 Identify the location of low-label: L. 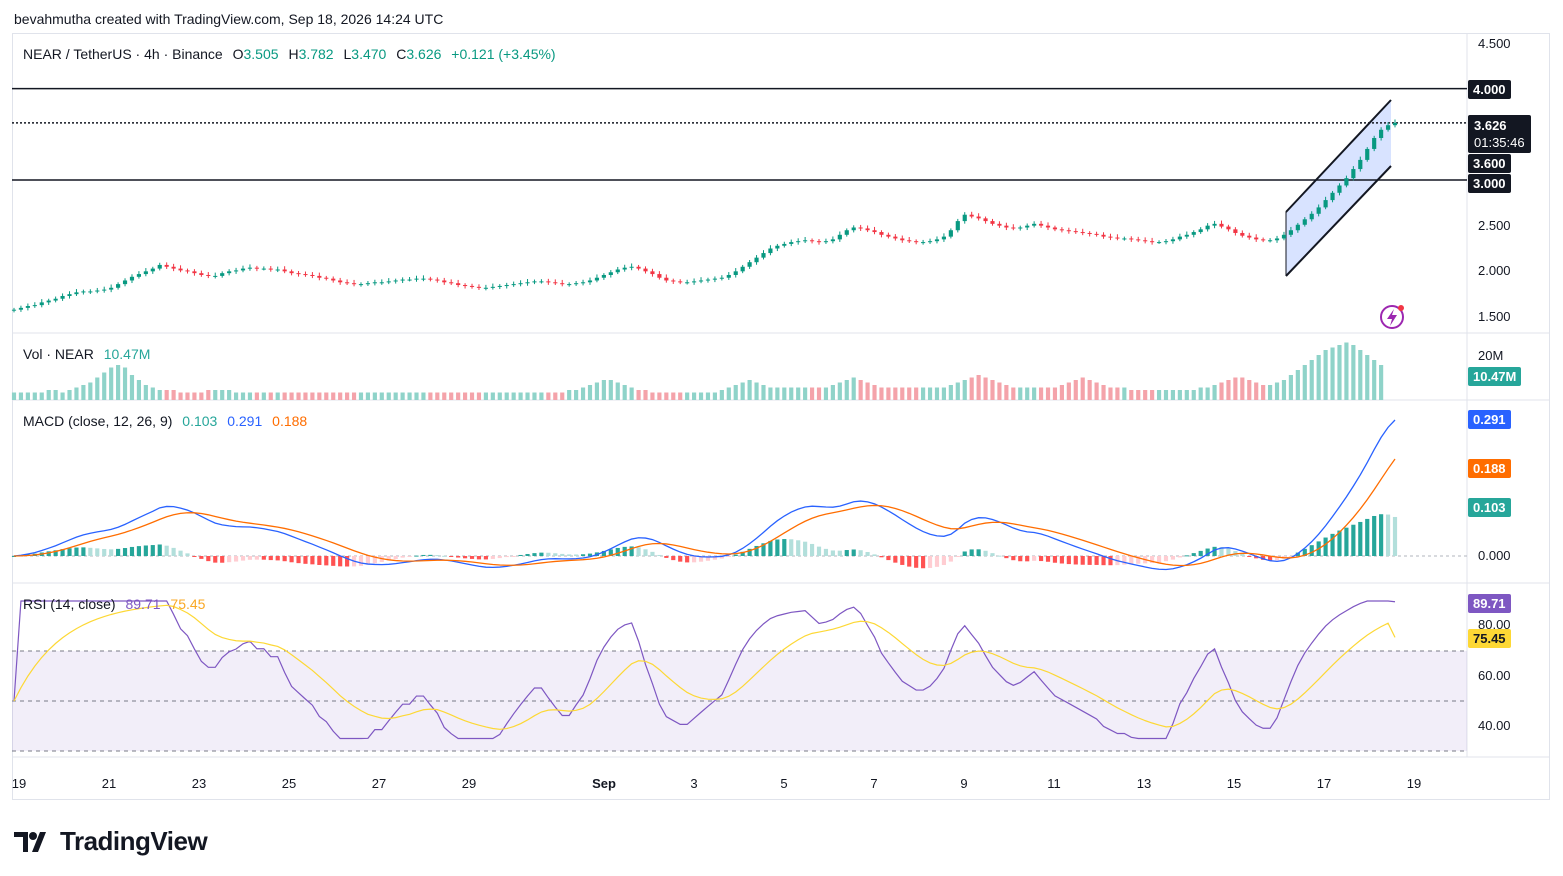
(347, 54).